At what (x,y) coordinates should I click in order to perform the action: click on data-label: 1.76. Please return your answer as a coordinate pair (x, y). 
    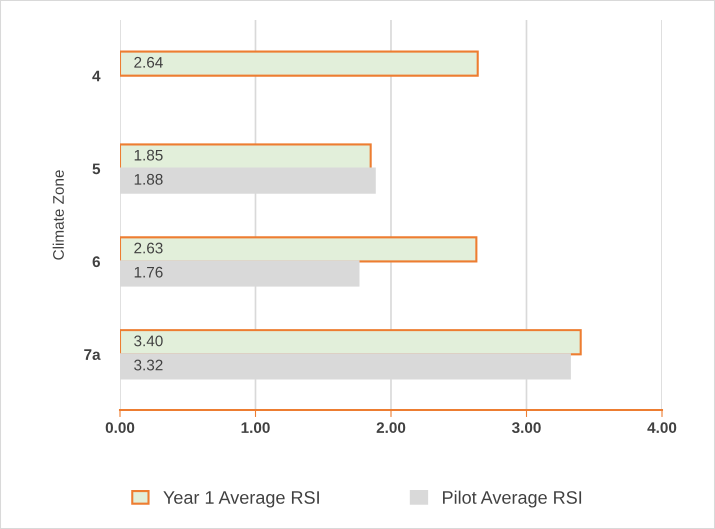
    Looking at the image, I should click on (148, 272).